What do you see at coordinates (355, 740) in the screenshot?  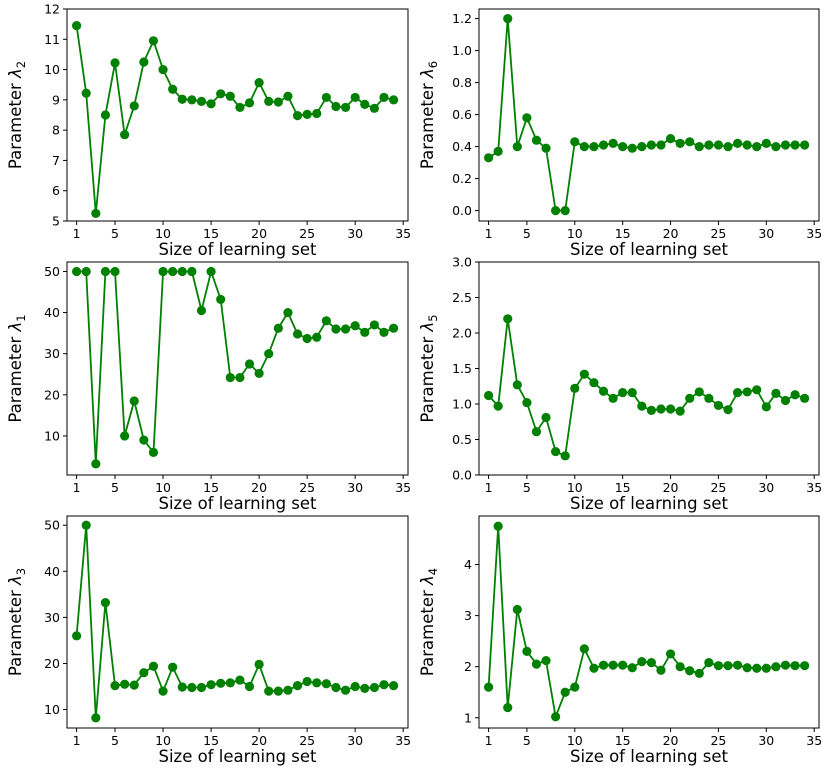 I see `x-tick-label: 30` at bounding box center [355, 740].